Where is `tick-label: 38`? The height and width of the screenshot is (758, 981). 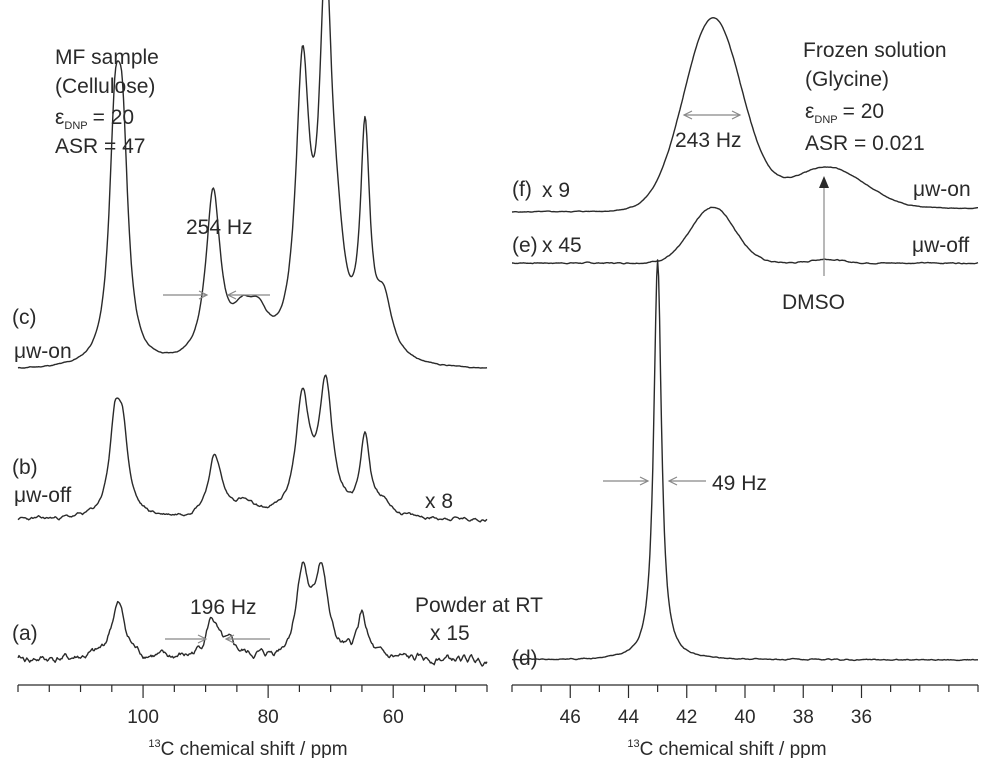
tick-label: 38 is located at coordinates (803, 717).